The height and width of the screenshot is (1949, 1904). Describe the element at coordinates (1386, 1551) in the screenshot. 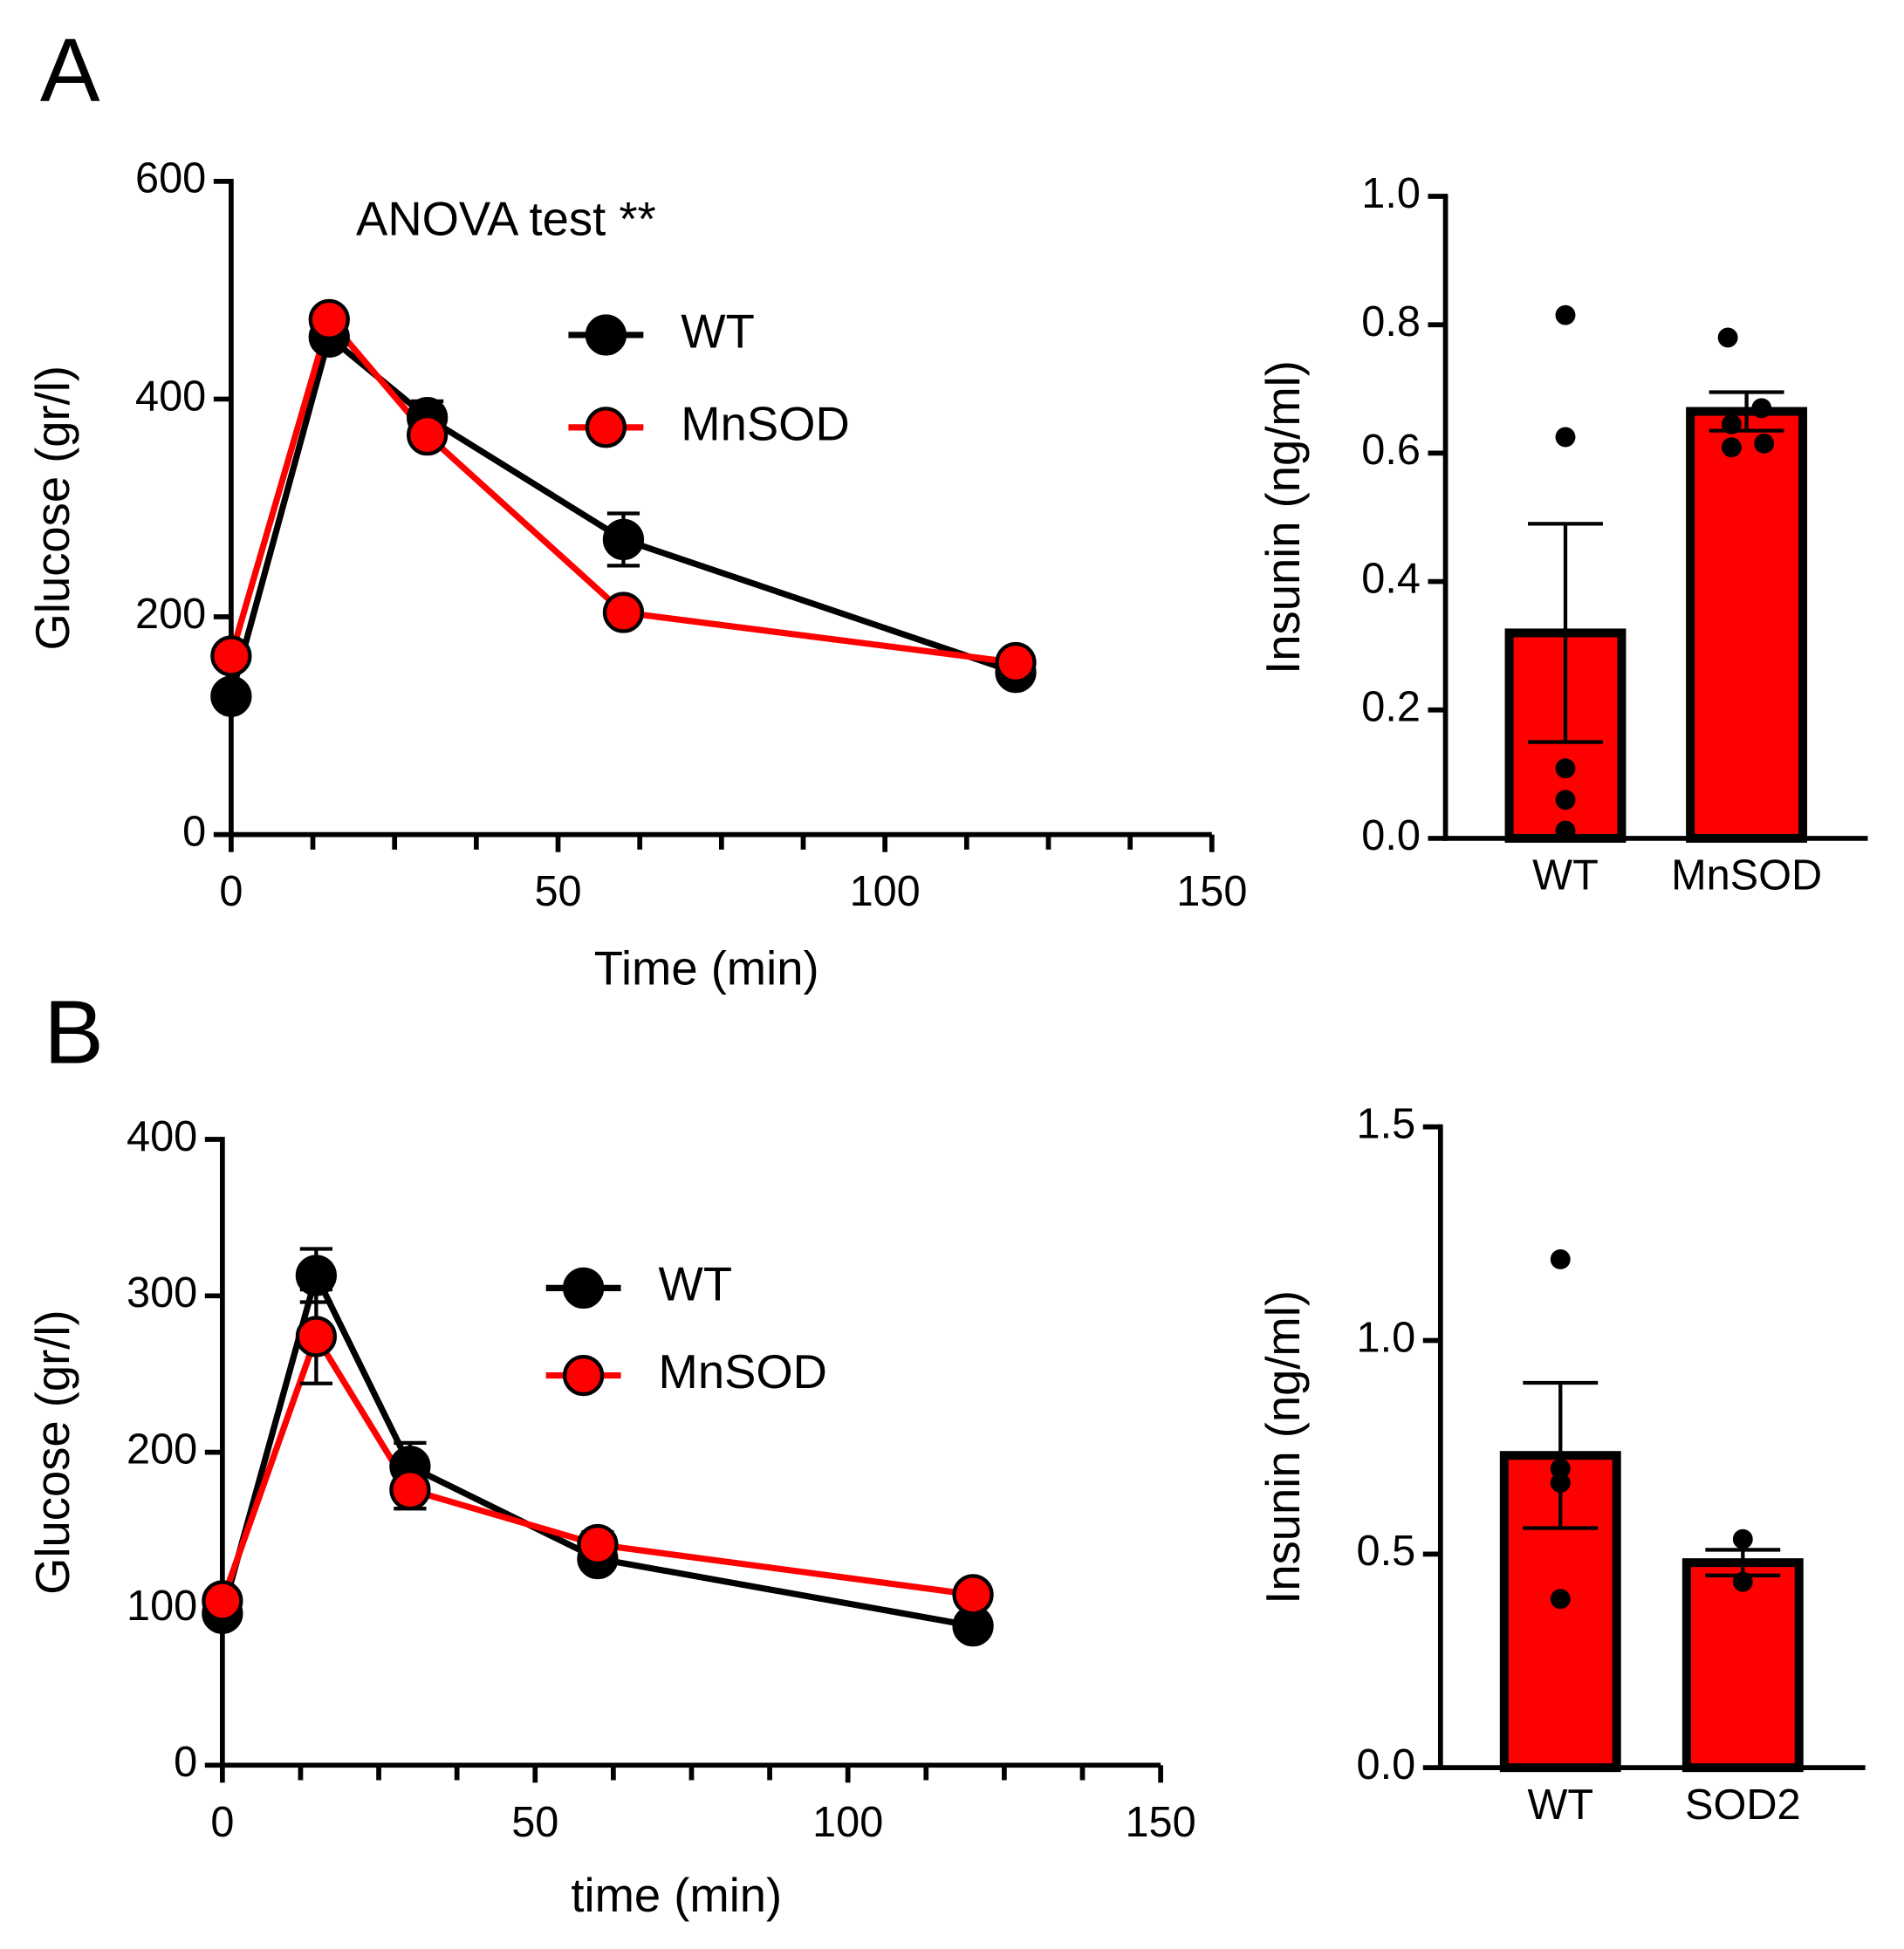

I see `y-tick-label: 0.5` at that location.